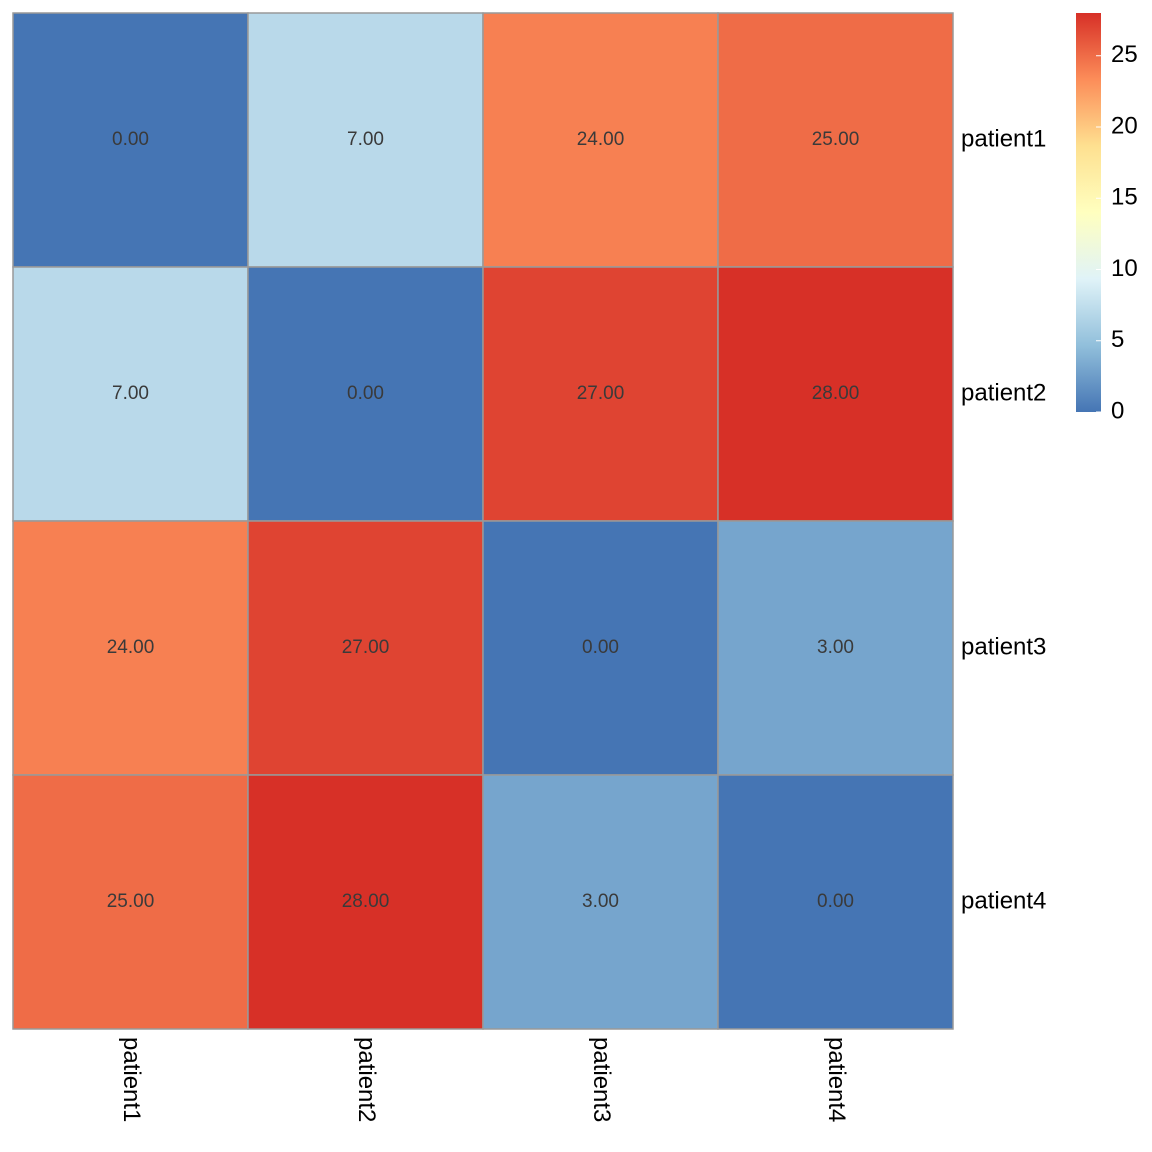  What do you see at coordinates (366, 1079) in the screenshot?
I see `column-label: patient2` at bounding box center [366, 1079].